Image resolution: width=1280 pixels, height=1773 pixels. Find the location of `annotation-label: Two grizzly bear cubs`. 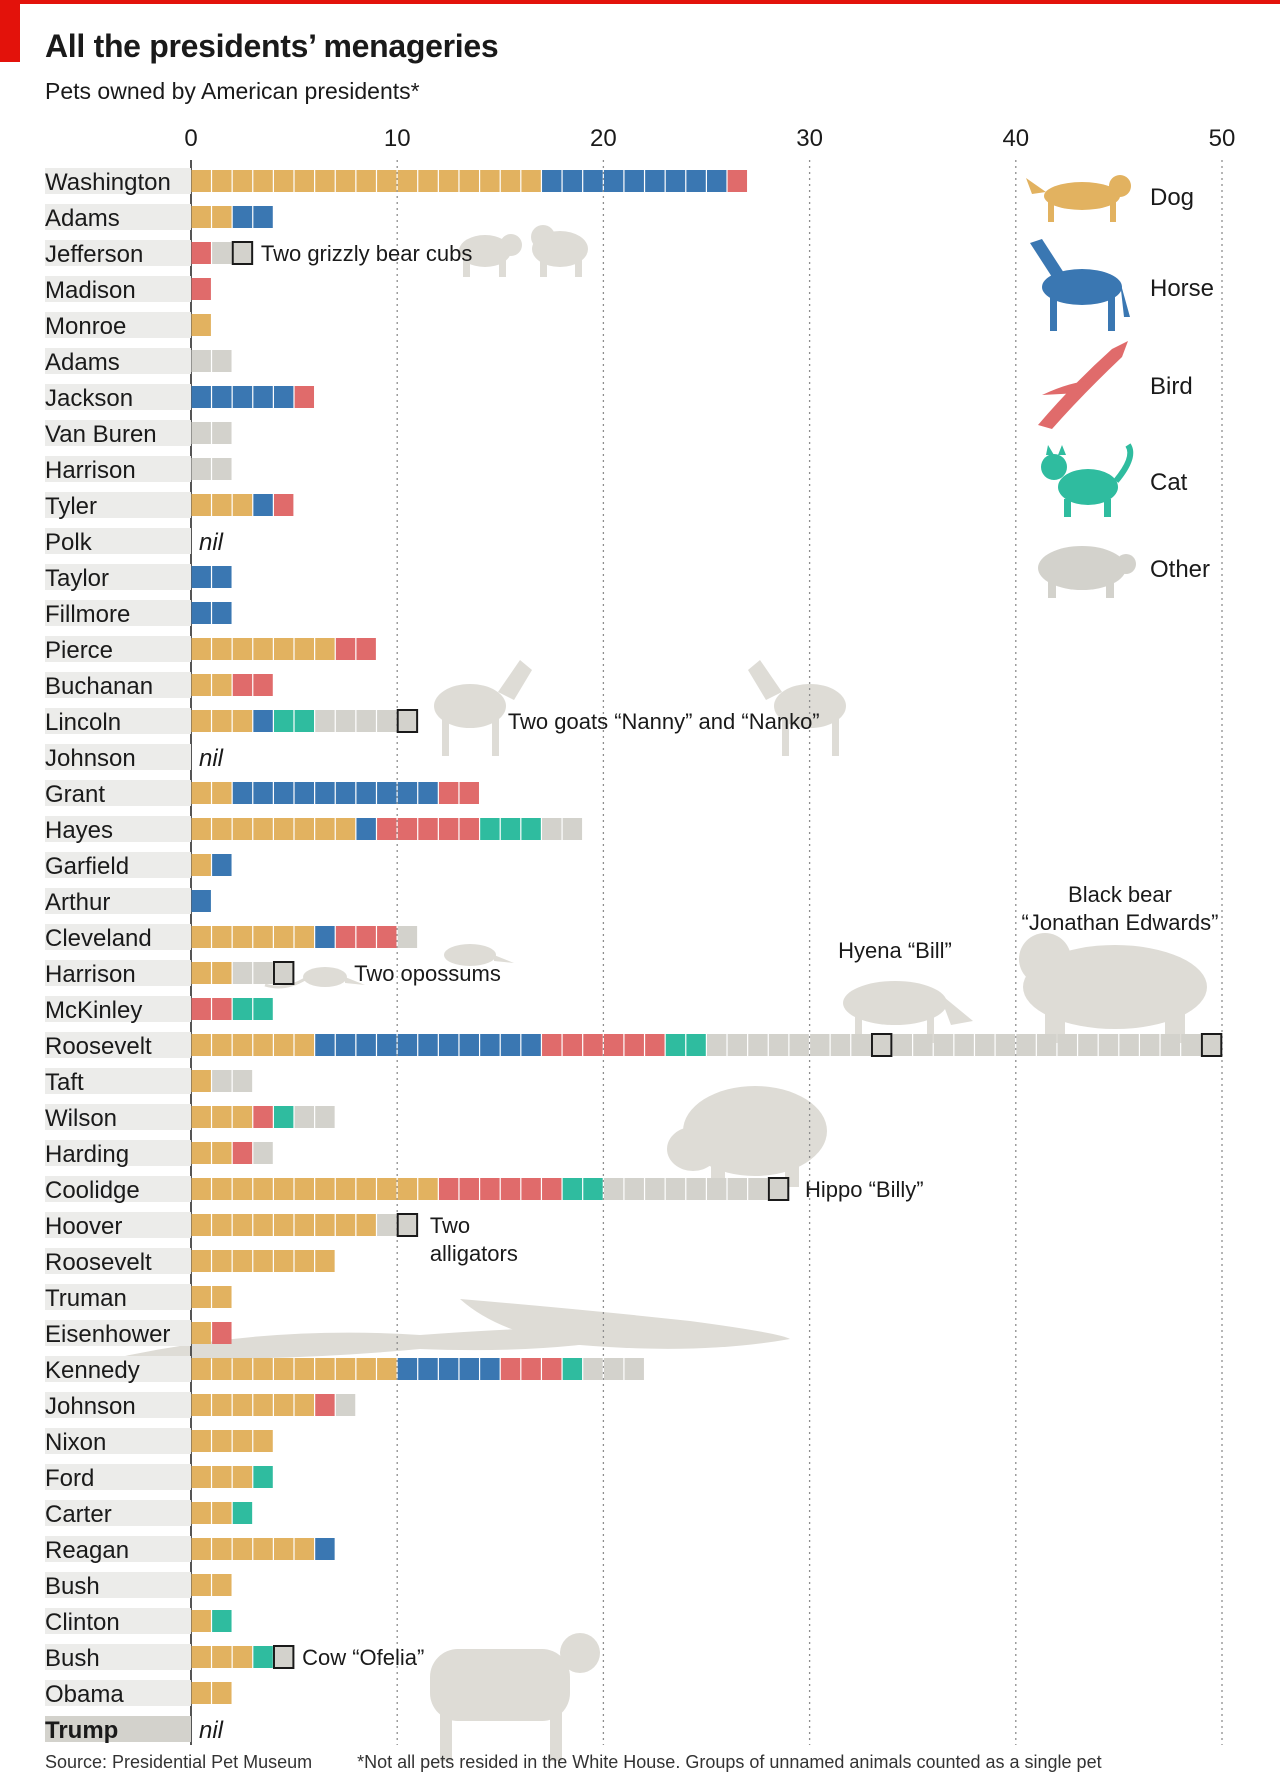

annotation-label: Two grizzly bear cubs is located at coordinates (367, 253).